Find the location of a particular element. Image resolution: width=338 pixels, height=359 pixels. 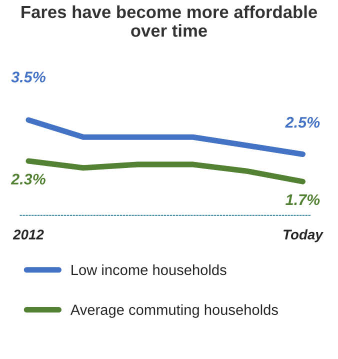

data-label: 3.5% is located at coordinates (28, 77).